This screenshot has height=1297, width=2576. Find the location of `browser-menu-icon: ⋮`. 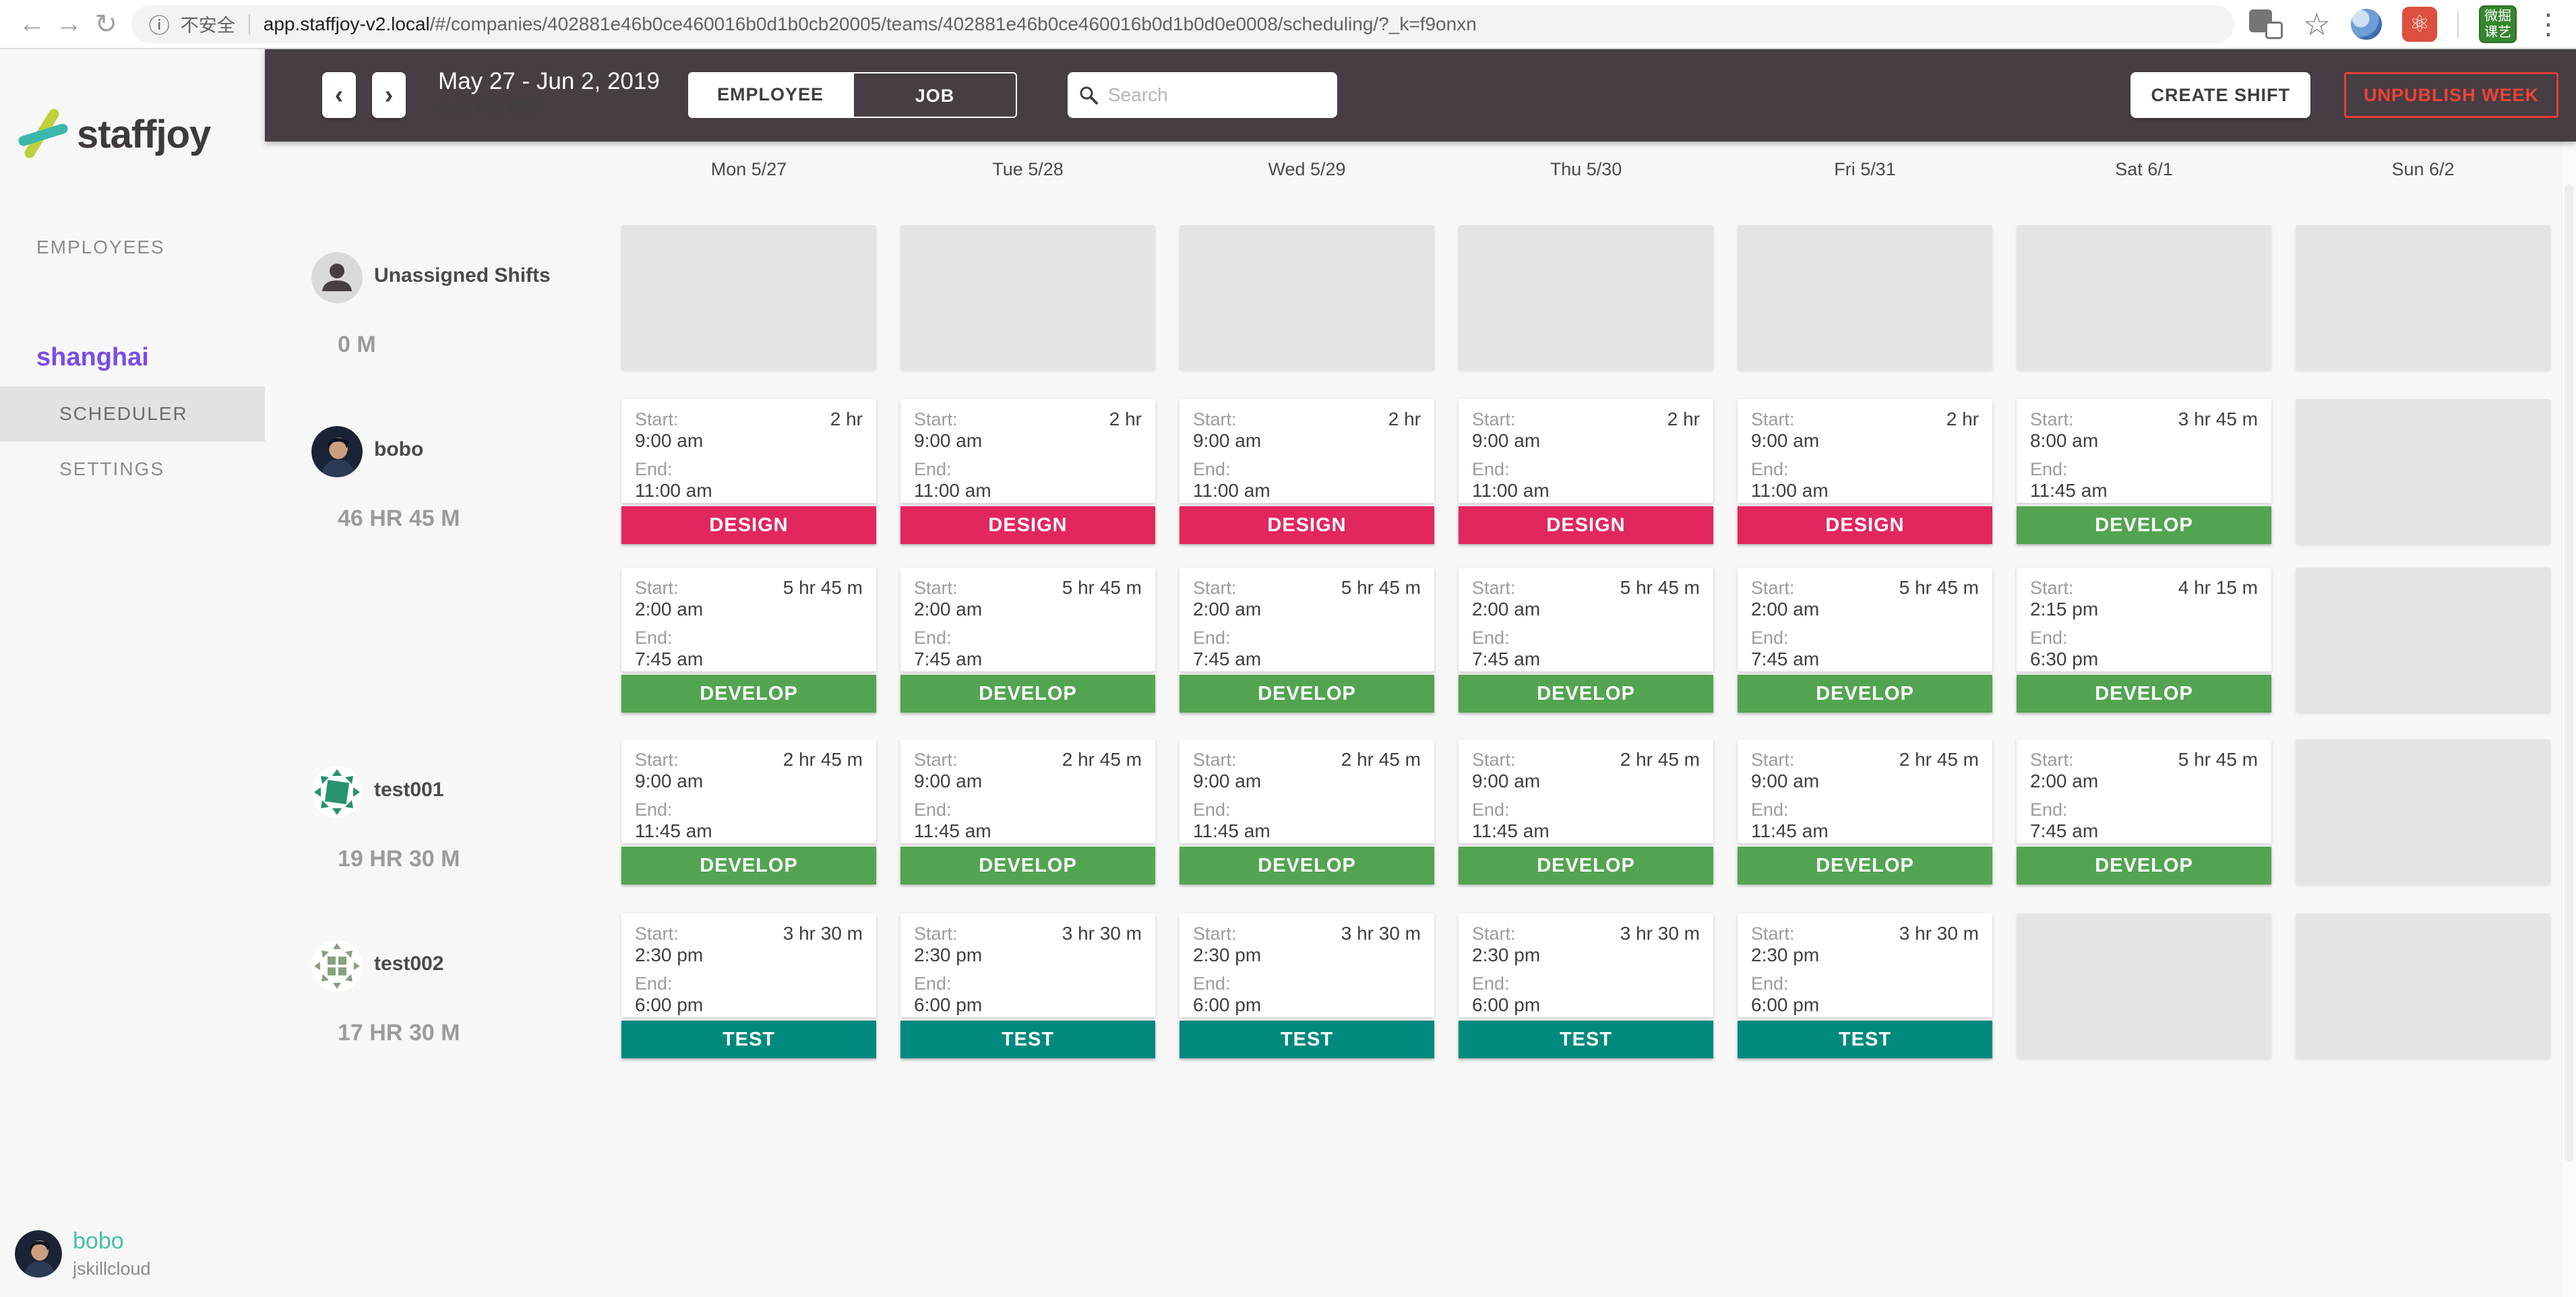

browser-menu-icon: ⋮ is located at coordinates (2549, 24).